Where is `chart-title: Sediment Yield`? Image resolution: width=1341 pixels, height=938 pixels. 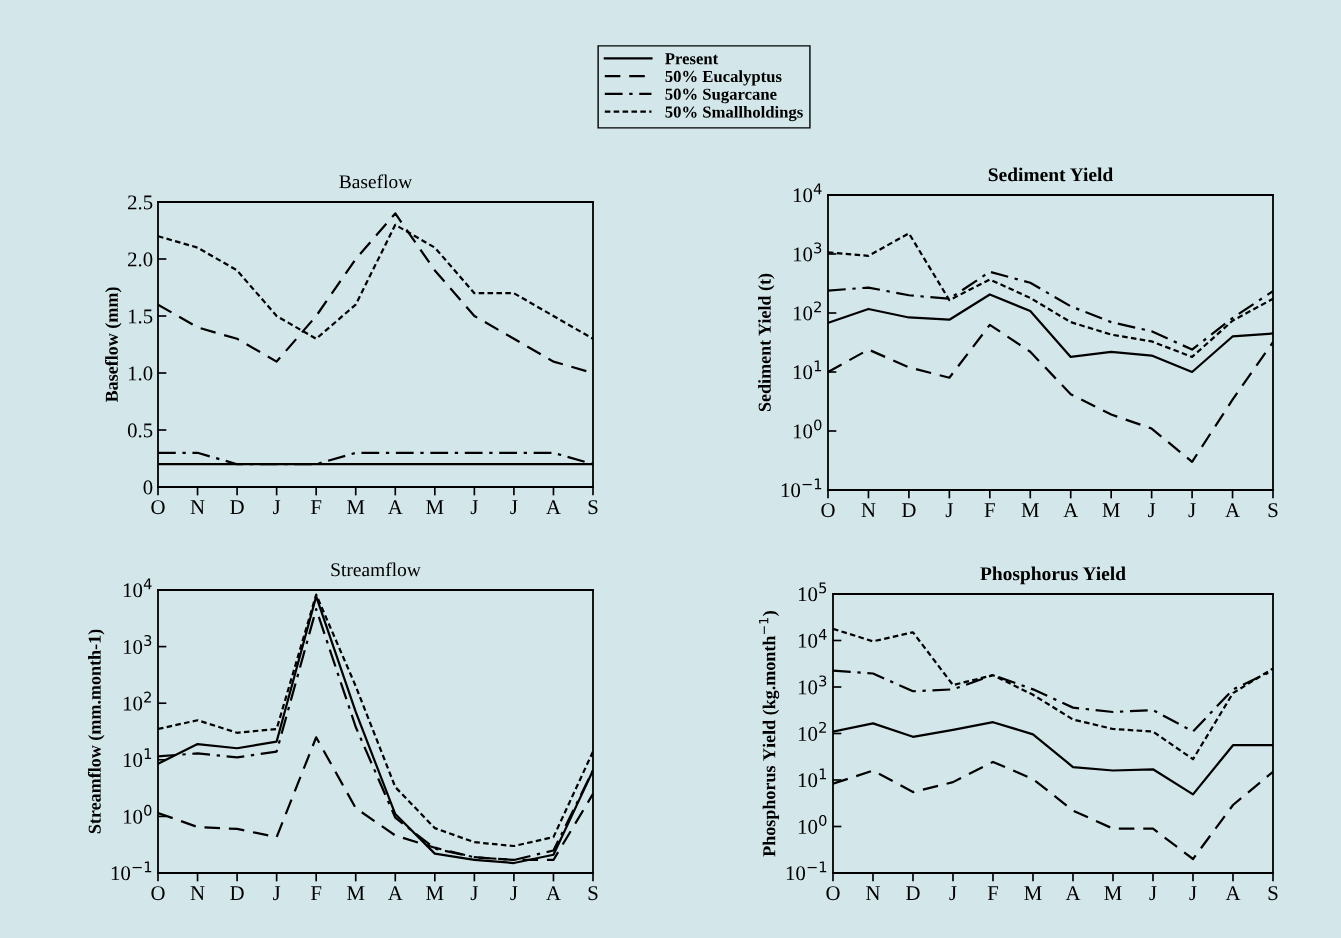 chart-title: Sediment Yield is located at coordinates (1051, 174).